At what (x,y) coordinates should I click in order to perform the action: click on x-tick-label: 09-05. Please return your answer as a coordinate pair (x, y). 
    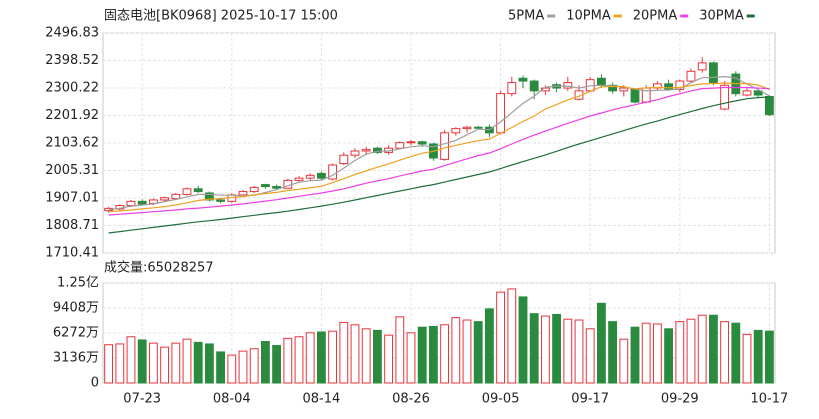
    Looking at the image, I should click on (501, 399).